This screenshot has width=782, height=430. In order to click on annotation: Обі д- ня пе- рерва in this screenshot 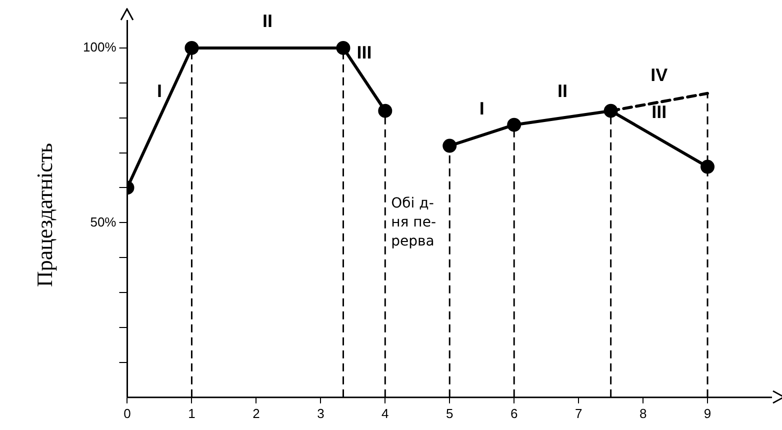, I will do `click(413, 222)`.